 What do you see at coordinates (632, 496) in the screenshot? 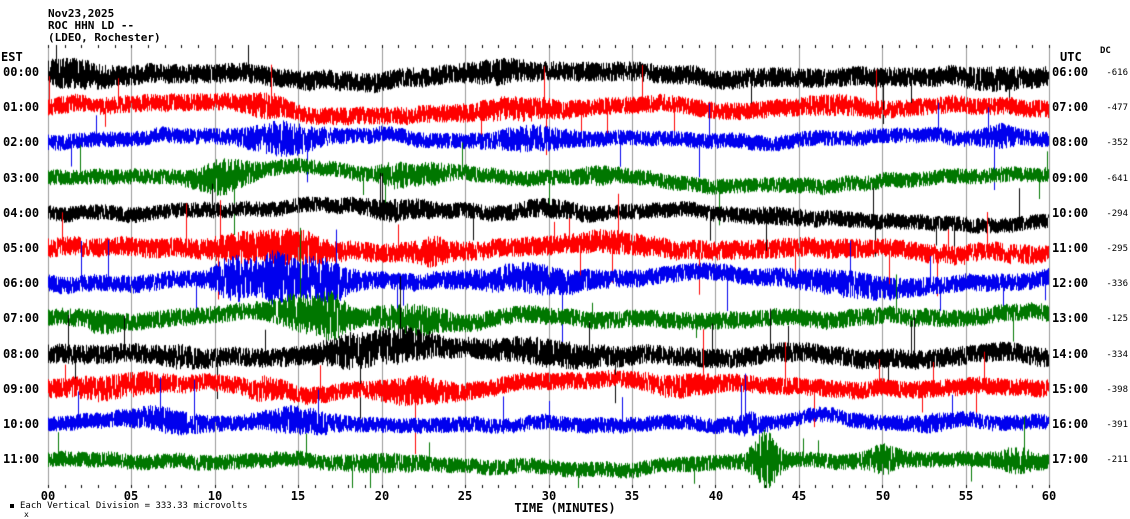
I see `x-tick-label: 35` at bounding box center [632, 496].